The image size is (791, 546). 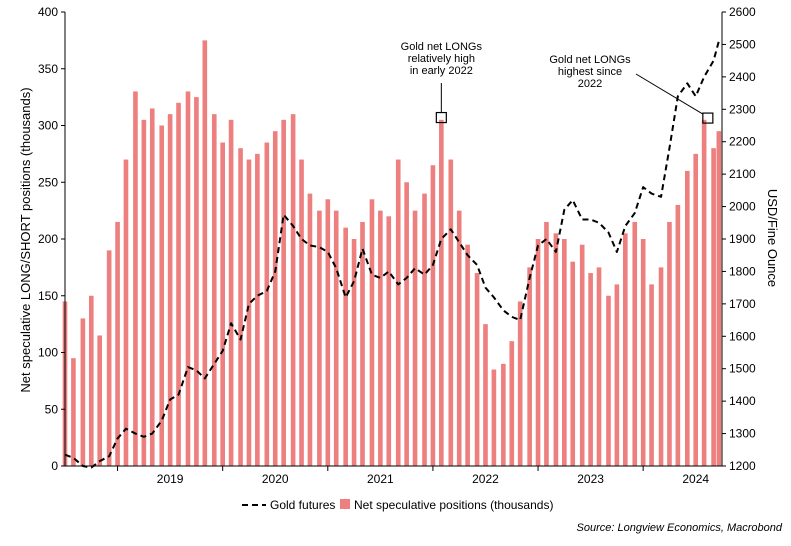 What do you see at coordinates (742, 434) in the screenshot?
I see `right-tick-label: 1300` at bounding box center [742, 434].